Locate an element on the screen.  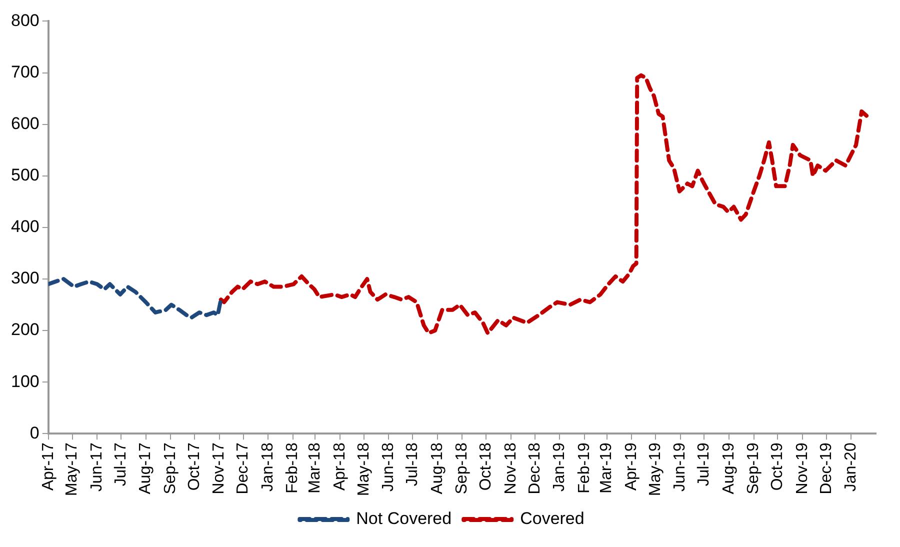
y-tick-label: 700 is located at coordinates (25, 72).